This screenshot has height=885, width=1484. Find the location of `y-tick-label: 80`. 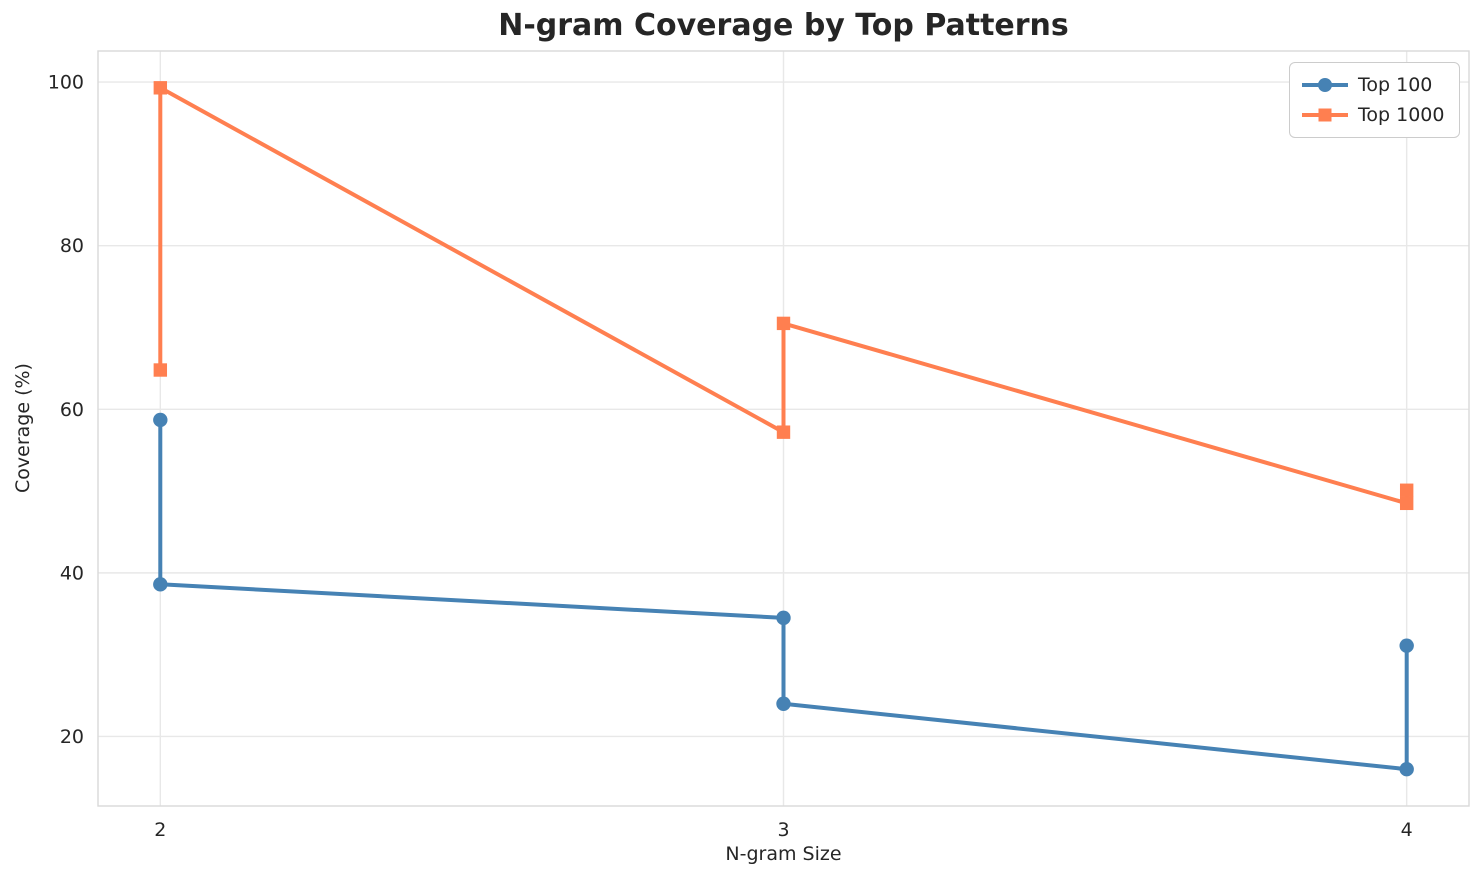

y-tick-label: 80 is located at coordinates (72, 246).